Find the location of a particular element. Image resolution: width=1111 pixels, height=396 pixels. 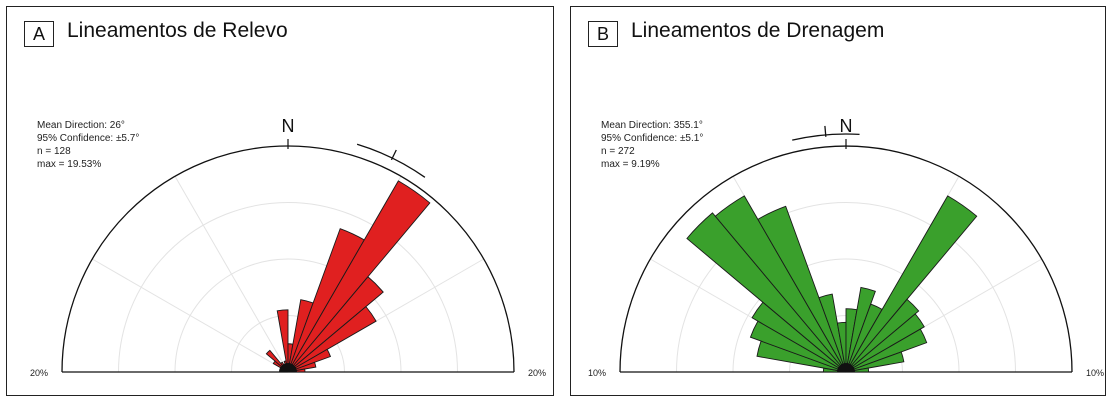

stat-mean-direction: Mean Direction: 355.1° is located at coordinates (652, 125).